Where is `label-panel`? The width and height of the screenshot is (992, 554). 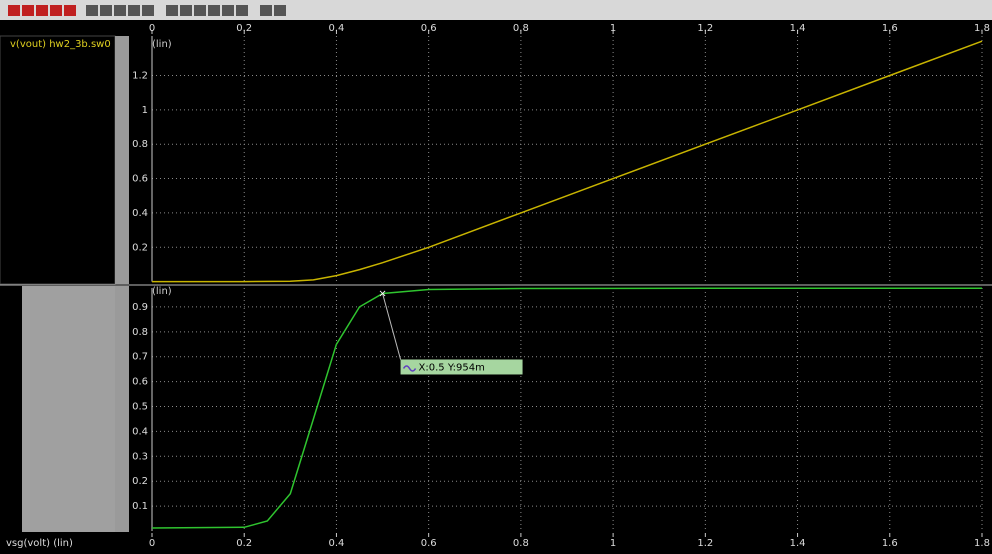 label-panel is located at coordinates (58, 160).